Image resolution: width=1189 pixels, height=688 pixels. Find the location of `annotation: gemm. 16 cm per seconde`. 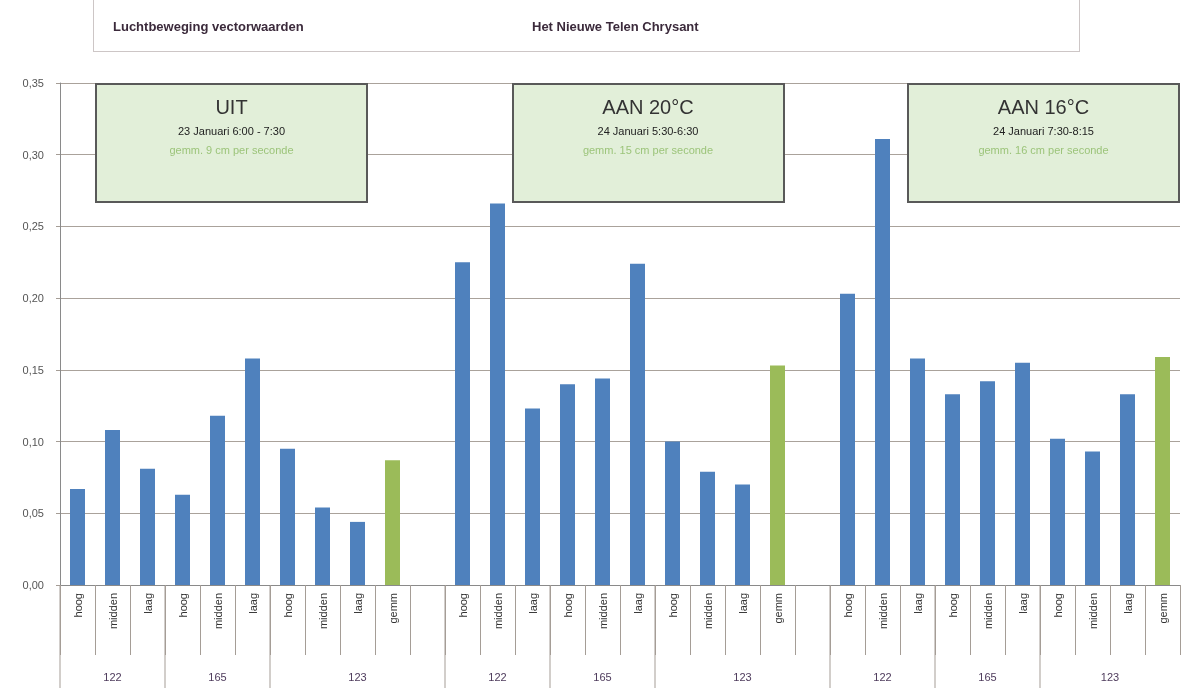

annotation: gemm. 16 cm per seconde is located at coordinates (1043, 150).